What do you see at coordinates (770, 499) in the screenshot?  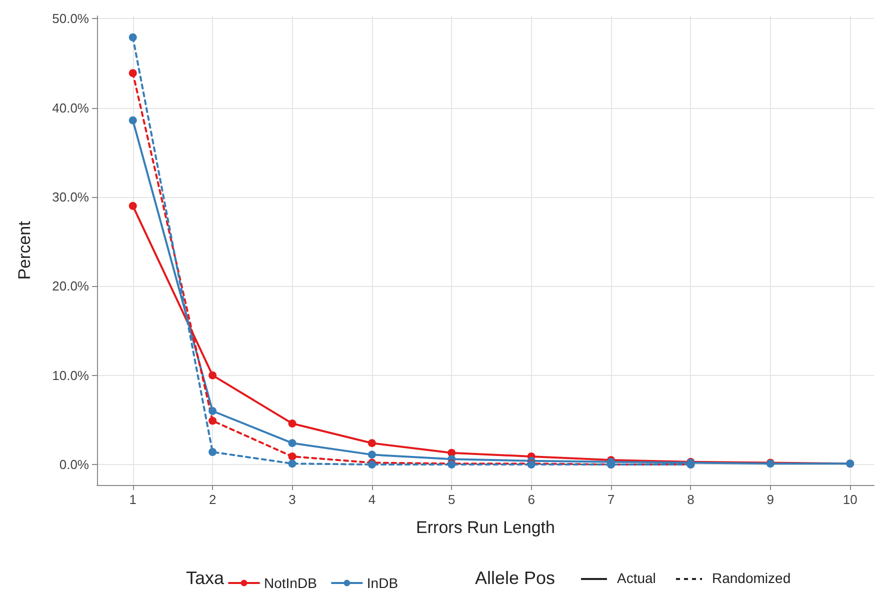 I see `x-tick-label: 9` at bounding box center [770, 499].